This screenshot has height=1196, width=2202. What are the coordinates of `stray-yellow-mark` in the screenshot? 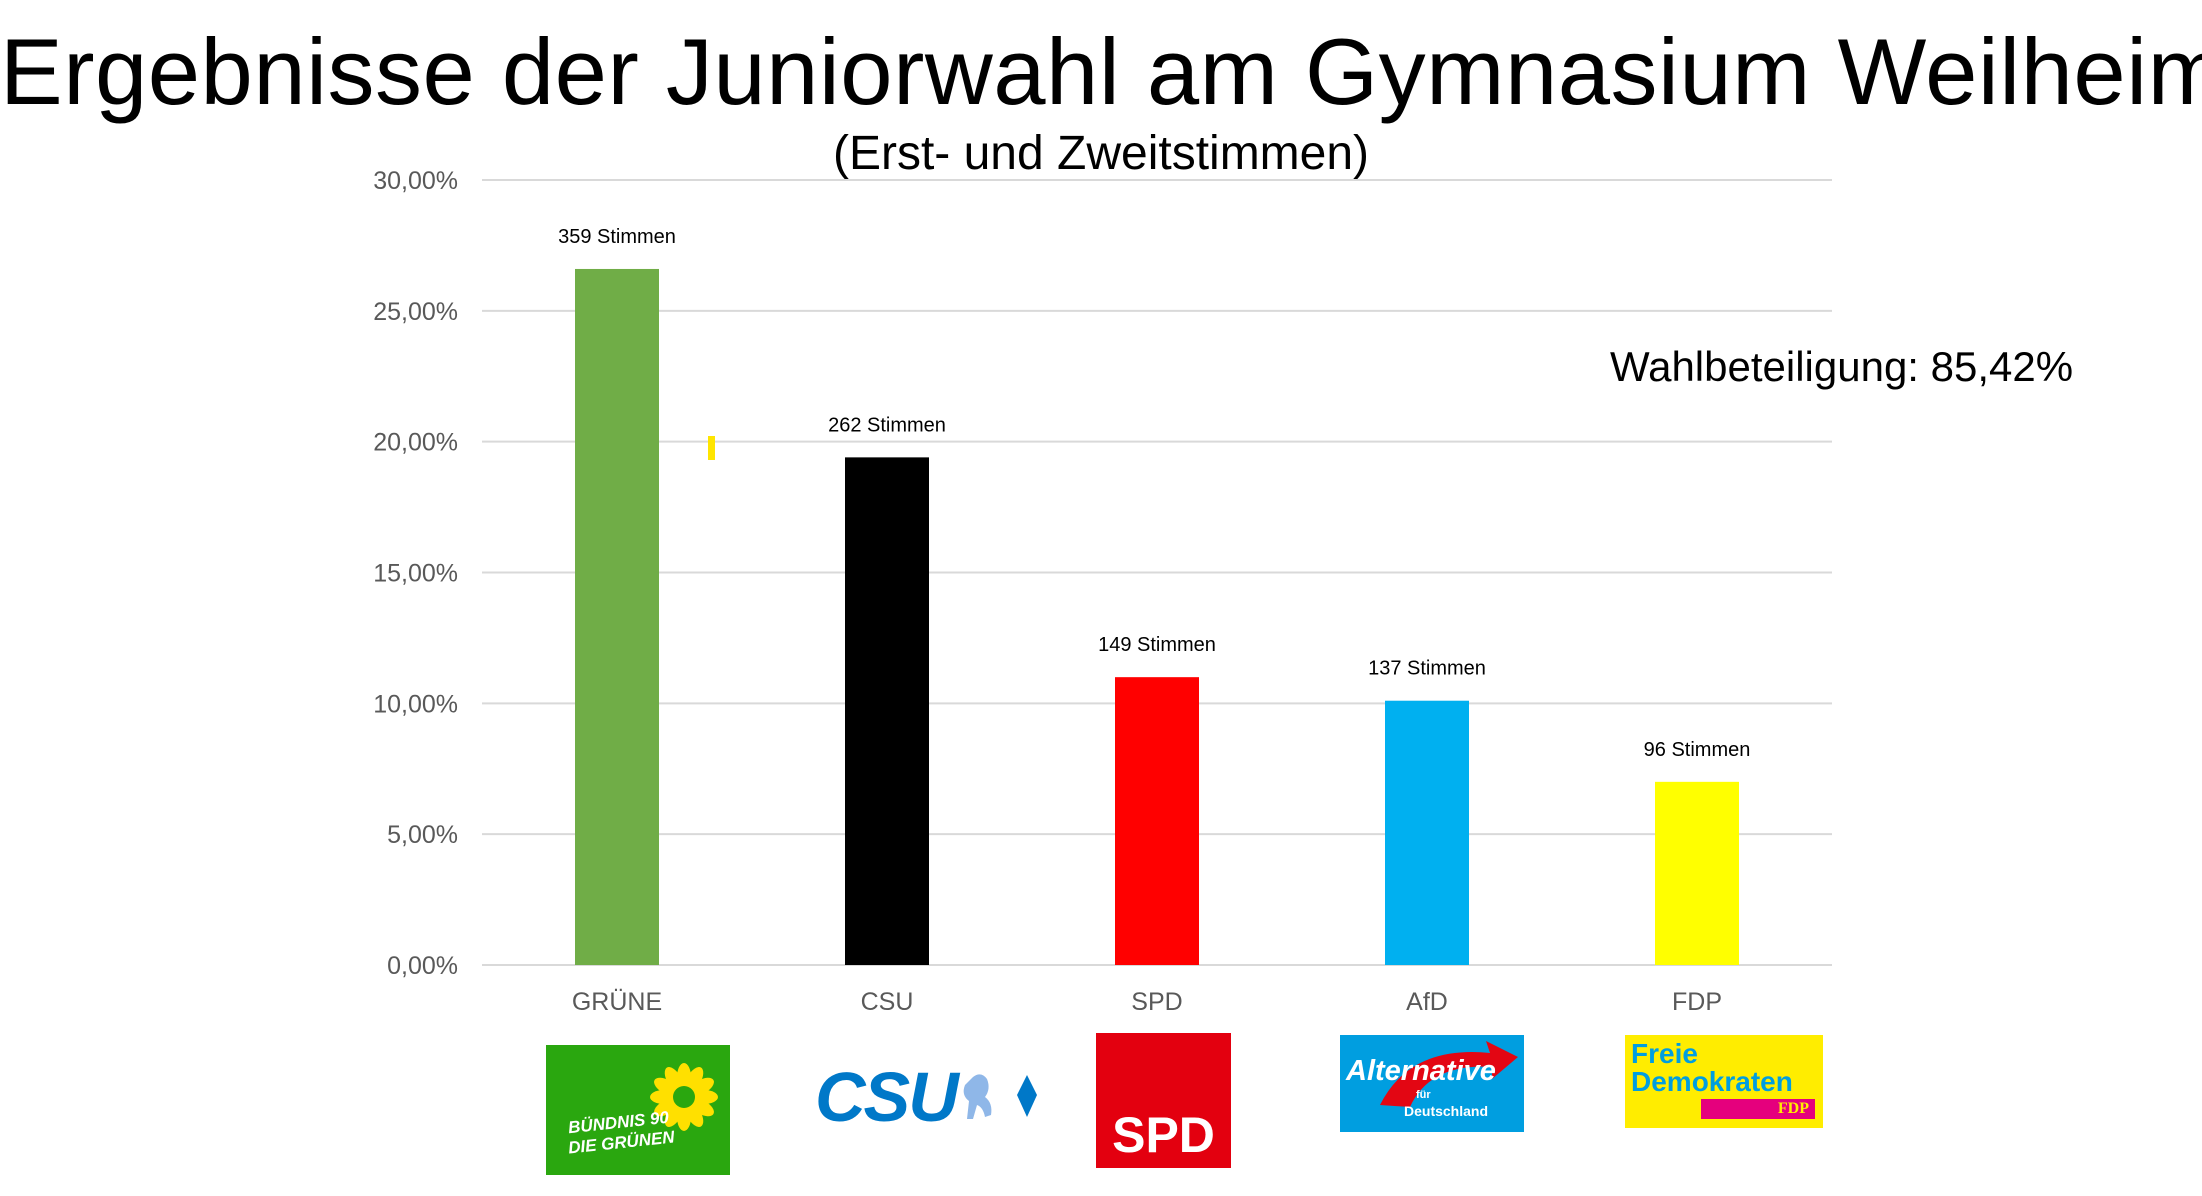 It's located at (711, 448).